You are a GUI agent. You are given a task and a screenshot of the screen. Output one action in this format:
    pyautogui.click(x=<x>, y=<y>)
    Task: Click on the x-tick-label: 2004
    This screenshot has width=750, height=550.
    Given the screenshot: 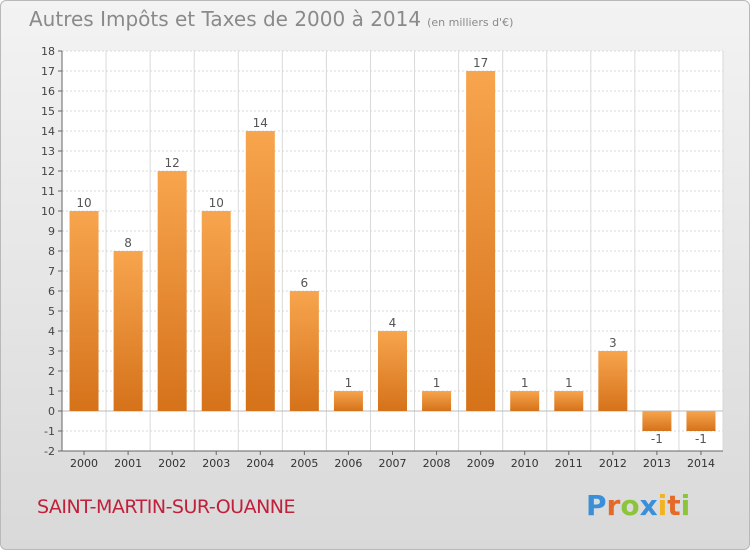 What is the action you would take?
    pyautogui.click(x=260, y=463)
    